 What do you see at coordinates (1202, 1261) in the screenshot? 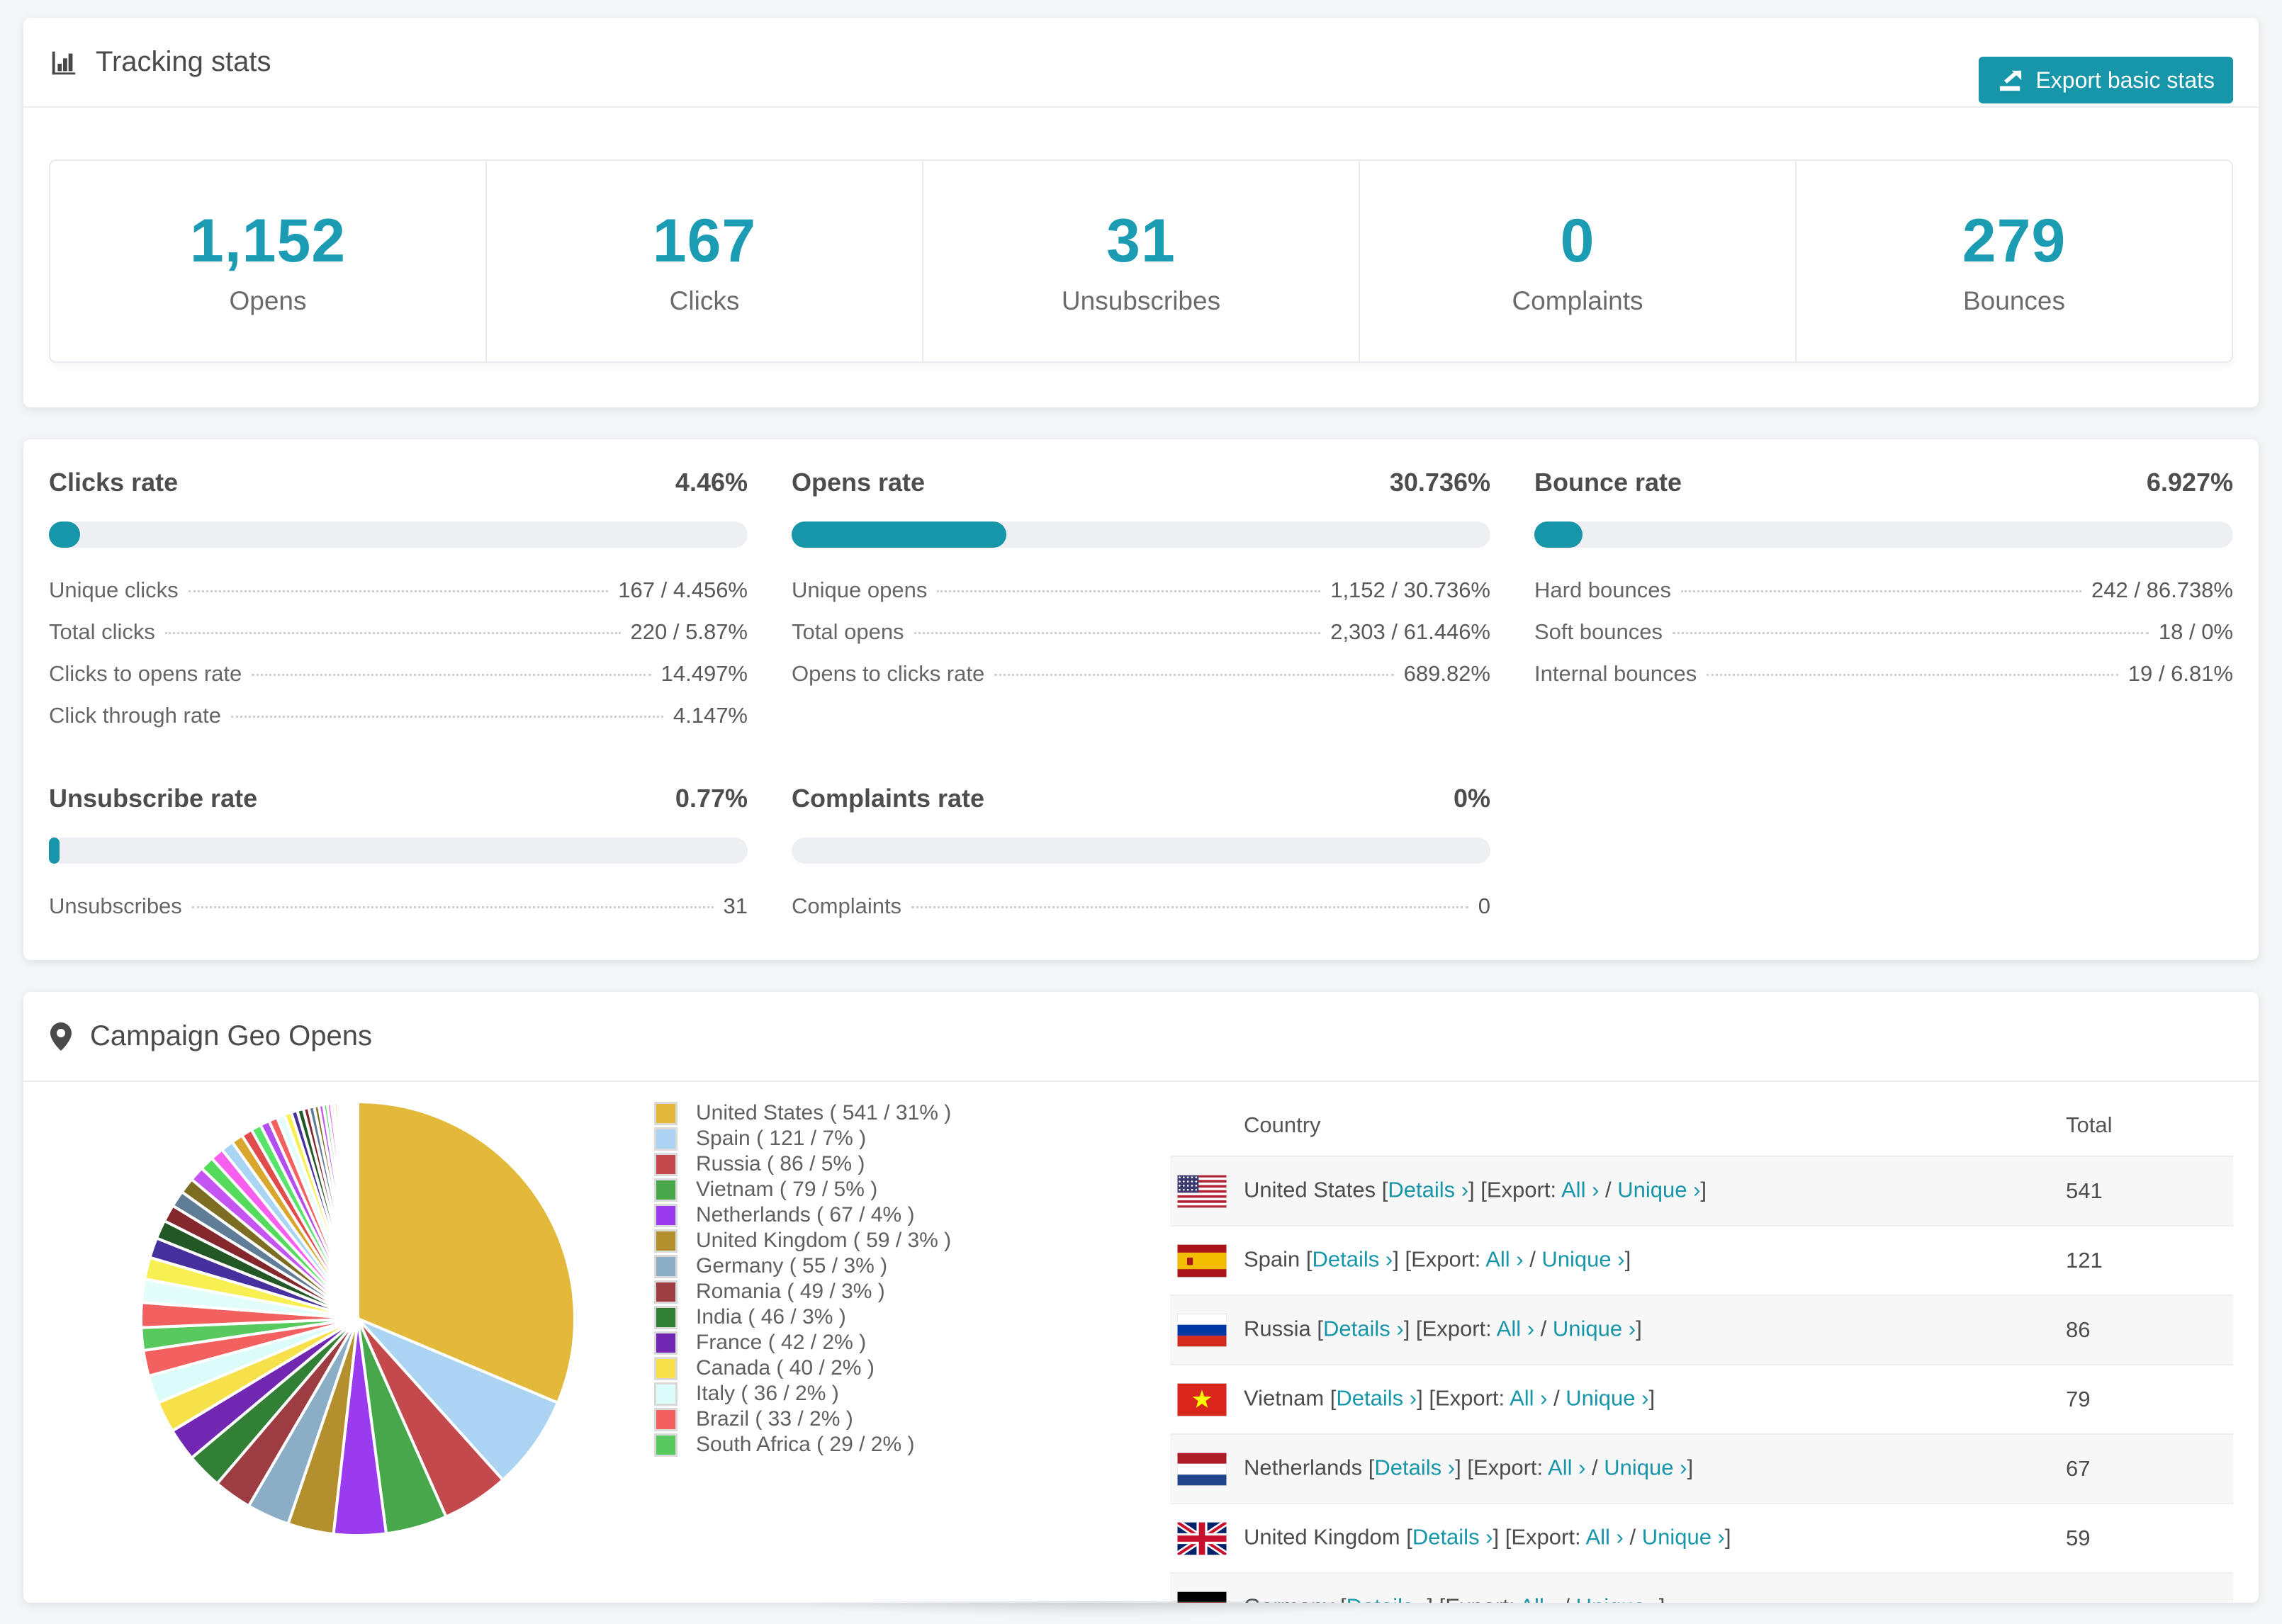
I see `flag-es-icon` at bounding box center [1202, 1261].